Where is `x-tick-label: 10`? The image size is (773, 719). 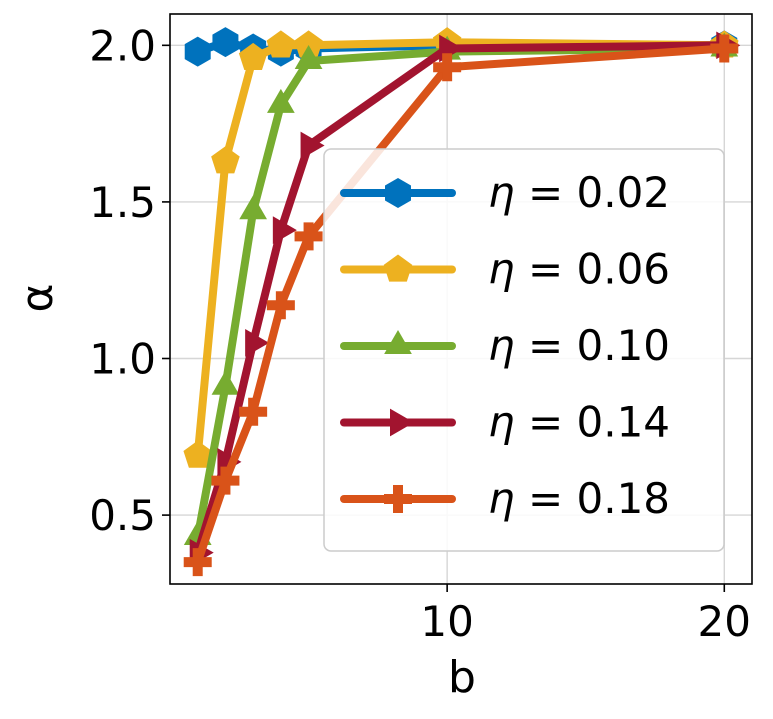
x-tick-label: 10 is located at coordinates (446, 621).